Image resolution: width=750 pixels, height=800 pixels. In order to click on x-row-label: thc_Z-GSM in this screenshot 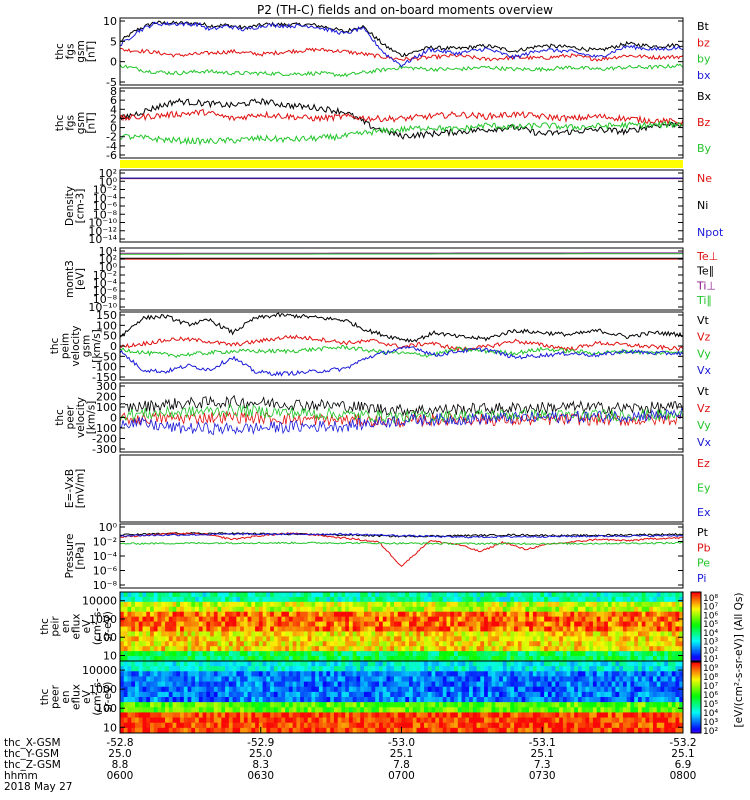, I will do `click(32, 765)`.